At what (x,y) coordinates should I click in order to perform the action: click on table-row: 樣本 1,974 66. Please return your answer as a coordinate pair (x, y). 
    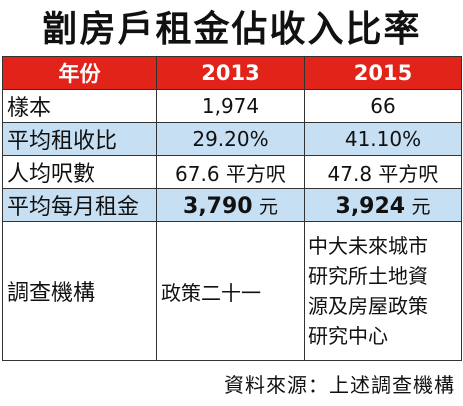
    Looking at the image, I should click on (232, 106).